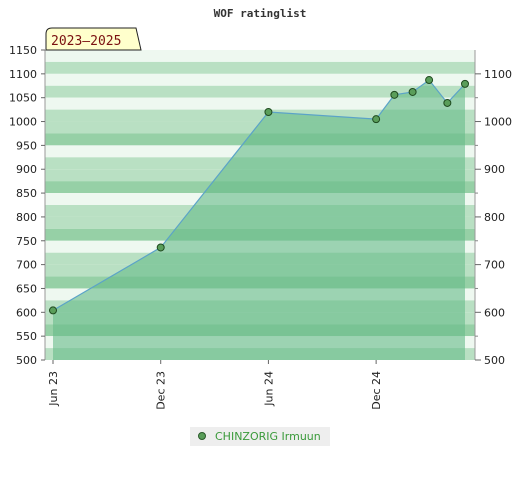 The height and width of the screenshot is (480, 520). Describe the element at coordinates (23, 50) in the screenshot. I see `left-tick-label: 1150` at that location.